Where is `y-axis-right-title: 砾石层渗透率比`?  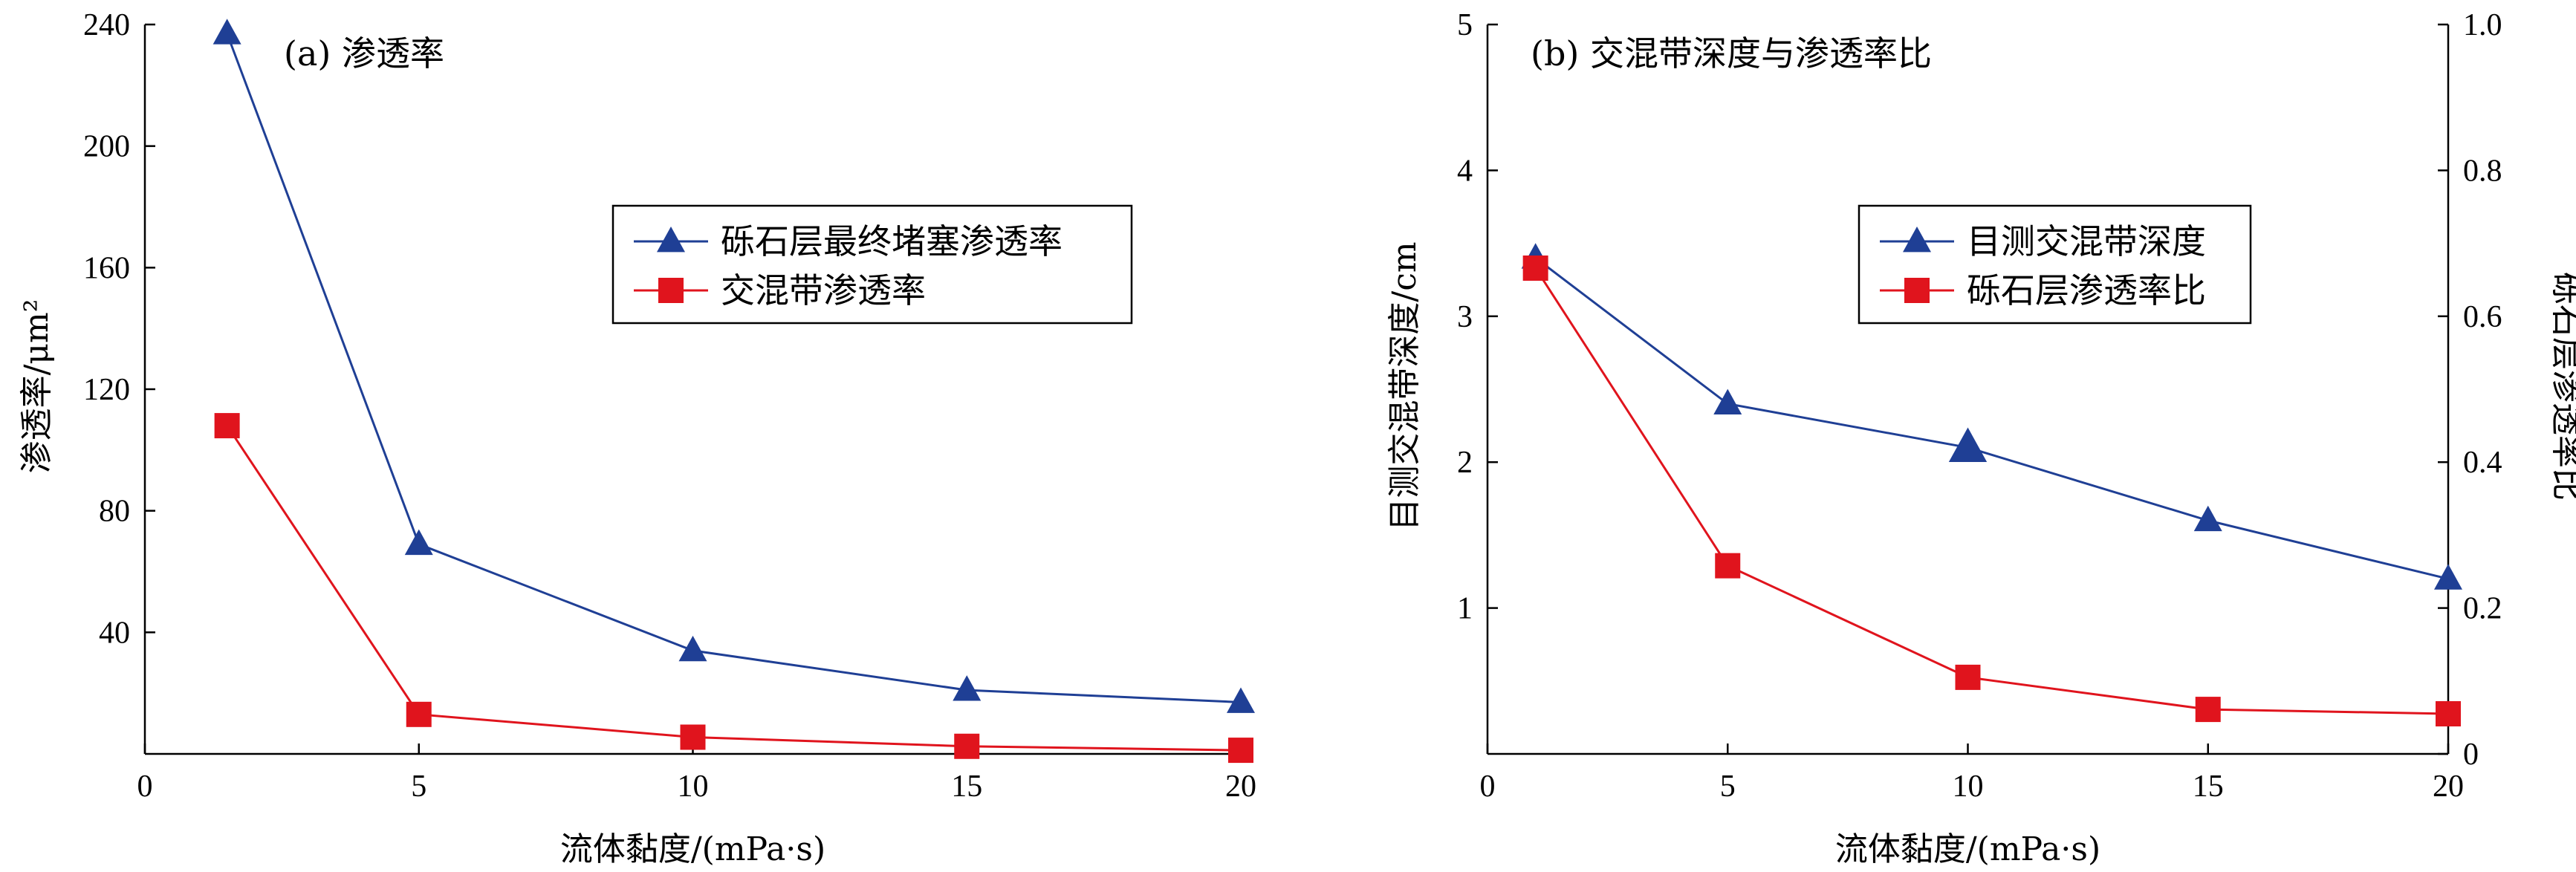
y-axis-right-title: 砾石层渗透率比 is located at coordinates (2562, 387).